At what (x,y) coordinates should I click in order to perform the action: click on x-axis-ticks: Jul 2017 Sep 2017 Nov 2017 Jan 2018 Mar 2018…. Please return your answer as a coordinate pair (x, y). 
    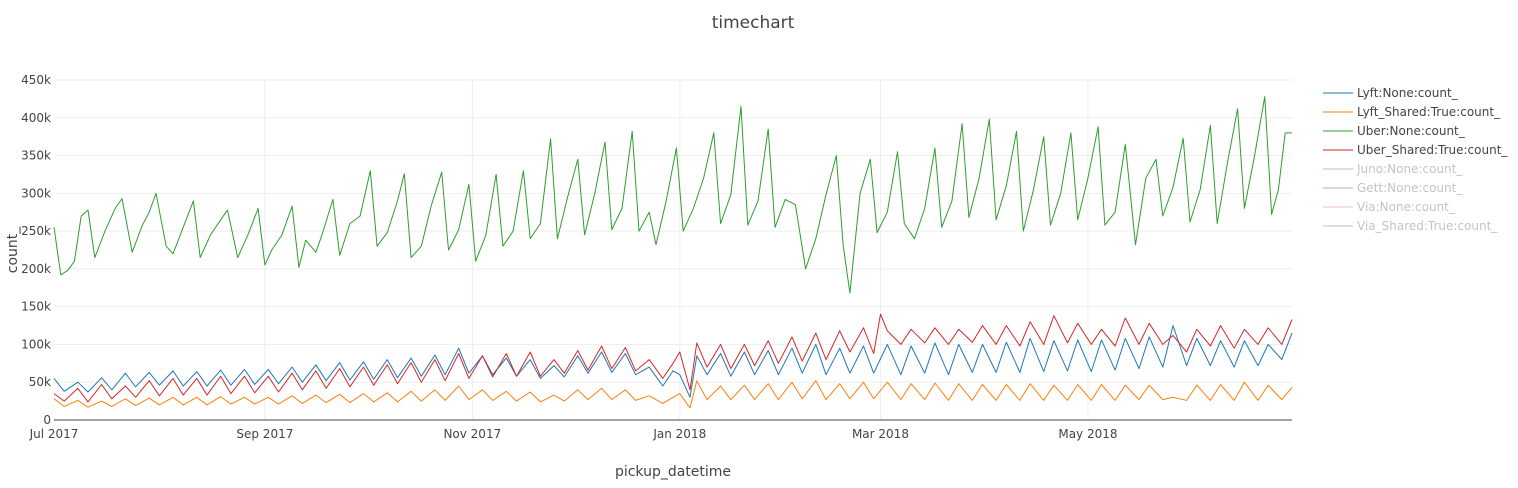
    Looking at the image, I should click on (573, 434).